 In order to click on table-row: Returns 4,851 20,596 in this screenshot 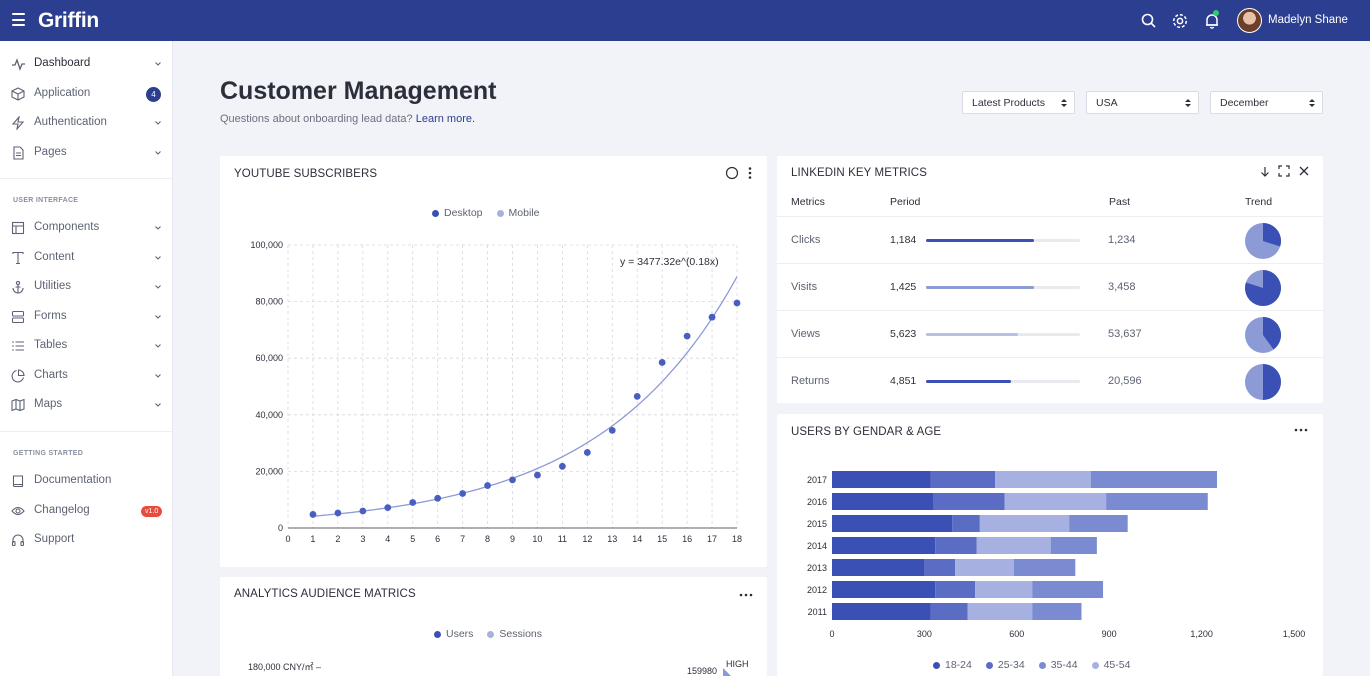, I will do `click(1050, 380)`.